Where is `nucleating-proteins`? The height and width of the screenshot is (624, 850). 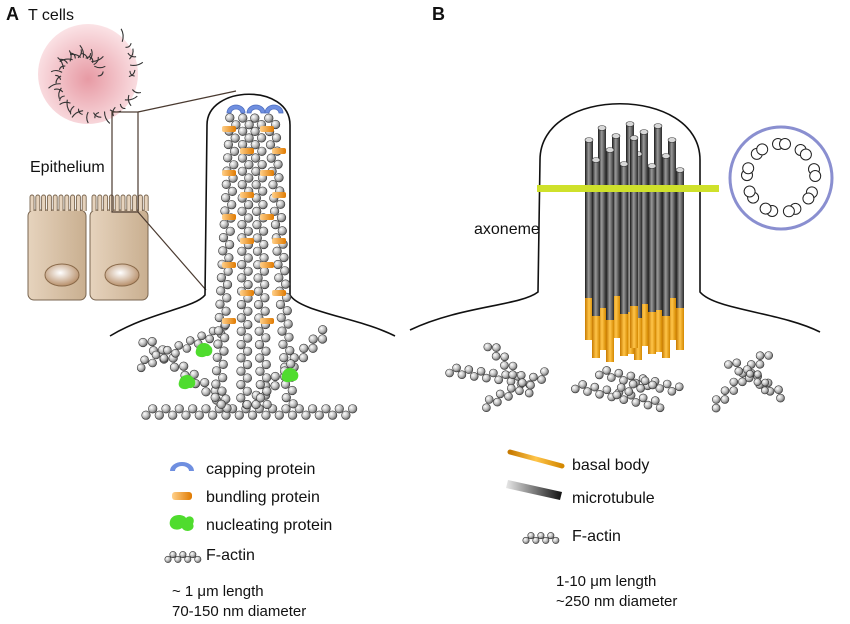
nucleating-proteins is located at coordinates (238, 366).